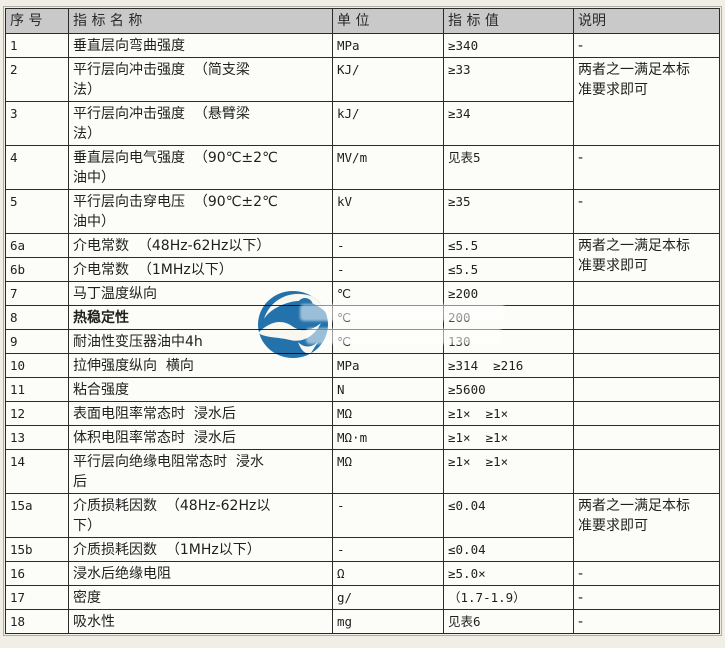 This screenshot has height=648, width=725. I want to click on cell-serial: 5, so click(37, 211).